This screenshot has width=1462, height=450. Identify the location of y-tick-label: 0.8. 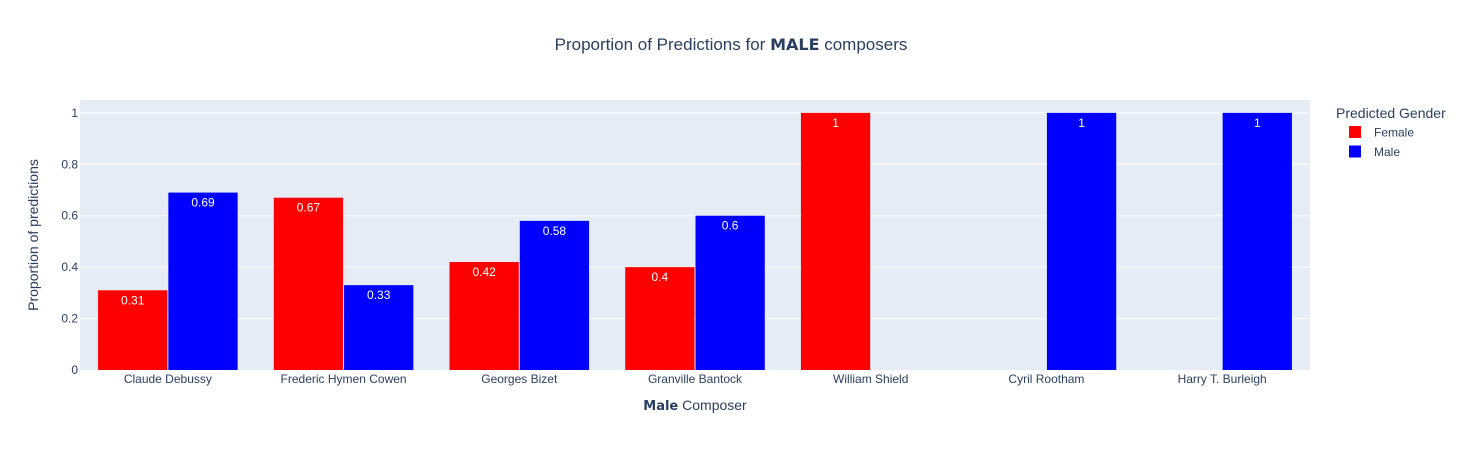
(69, 164).